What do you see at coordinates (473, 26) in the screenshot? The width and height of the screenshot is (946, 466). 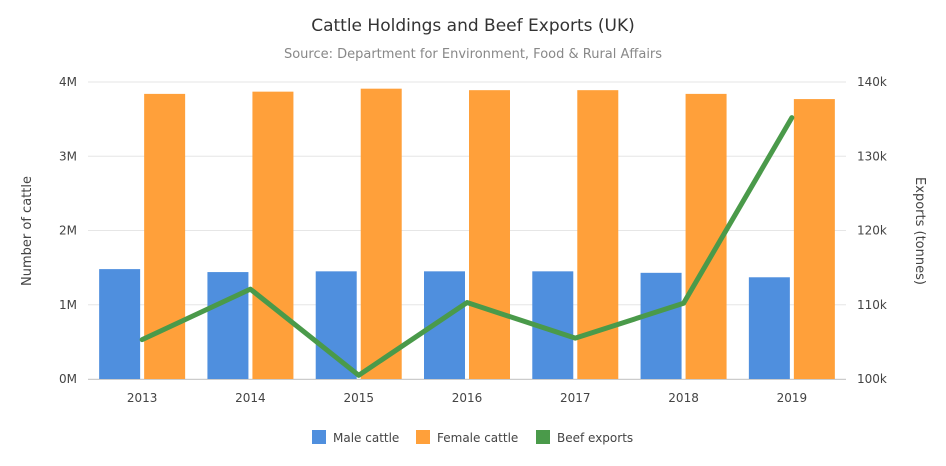 I see `chart-title: Cattle Holdings and Beef Exports (UK)` at bounding box center [473, 26].